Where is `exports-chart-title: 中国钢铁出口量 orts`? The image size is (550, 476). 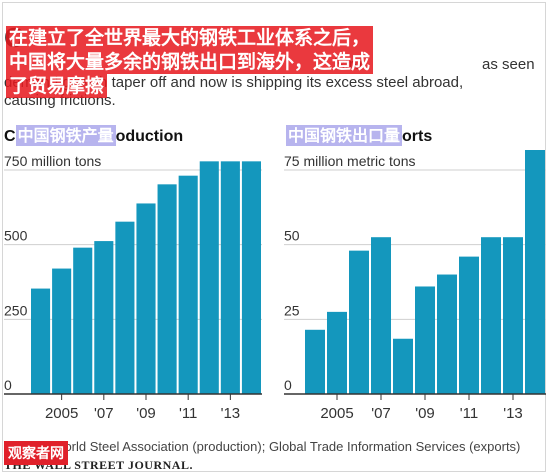 exports-chart-title: 中国钢铁出口量 orts is located at coordinates (359, 134).